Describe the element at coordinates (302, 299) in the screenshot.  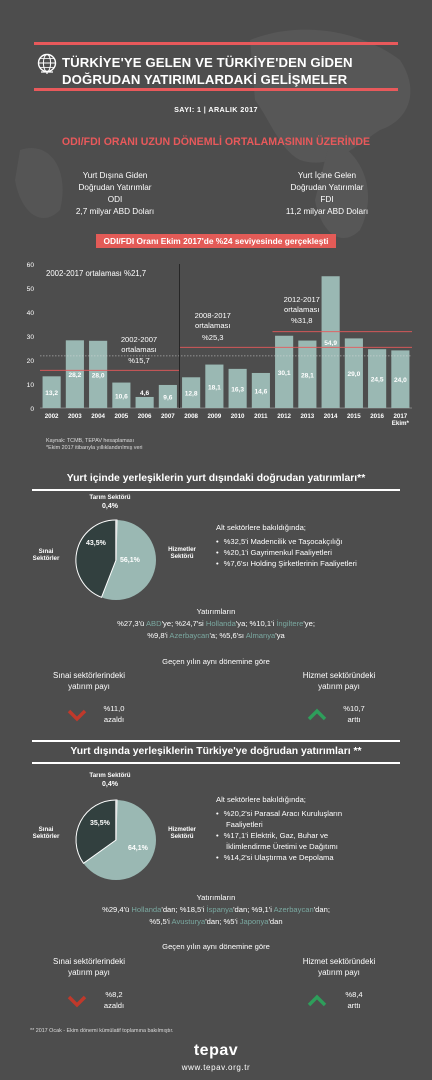
I see `average-label-2012-2017: 2012-2017` at that location.